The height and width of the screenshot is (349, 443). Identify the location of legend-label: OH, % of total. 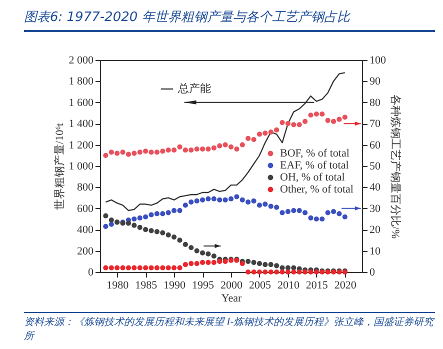
(312, 178).